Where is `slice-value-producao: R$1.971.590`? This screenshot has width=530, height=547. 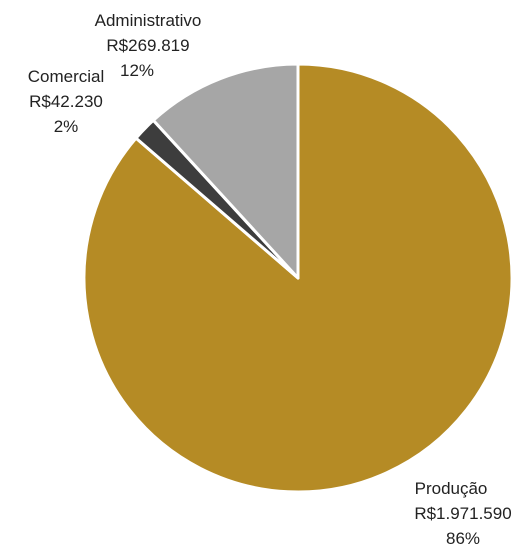 slice-value-producao: R$1.971.590 is located at coordinates (462, 513).